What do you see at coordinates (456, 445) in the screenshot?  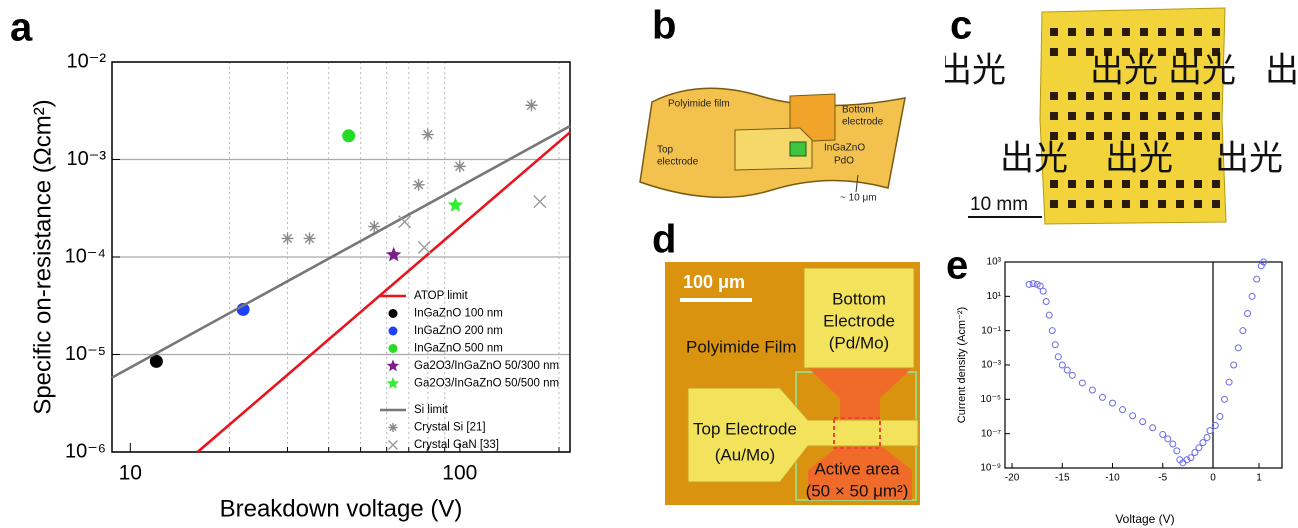 I see `legend-label: Crystal GaN [33]` at bounding box center [456, 445].